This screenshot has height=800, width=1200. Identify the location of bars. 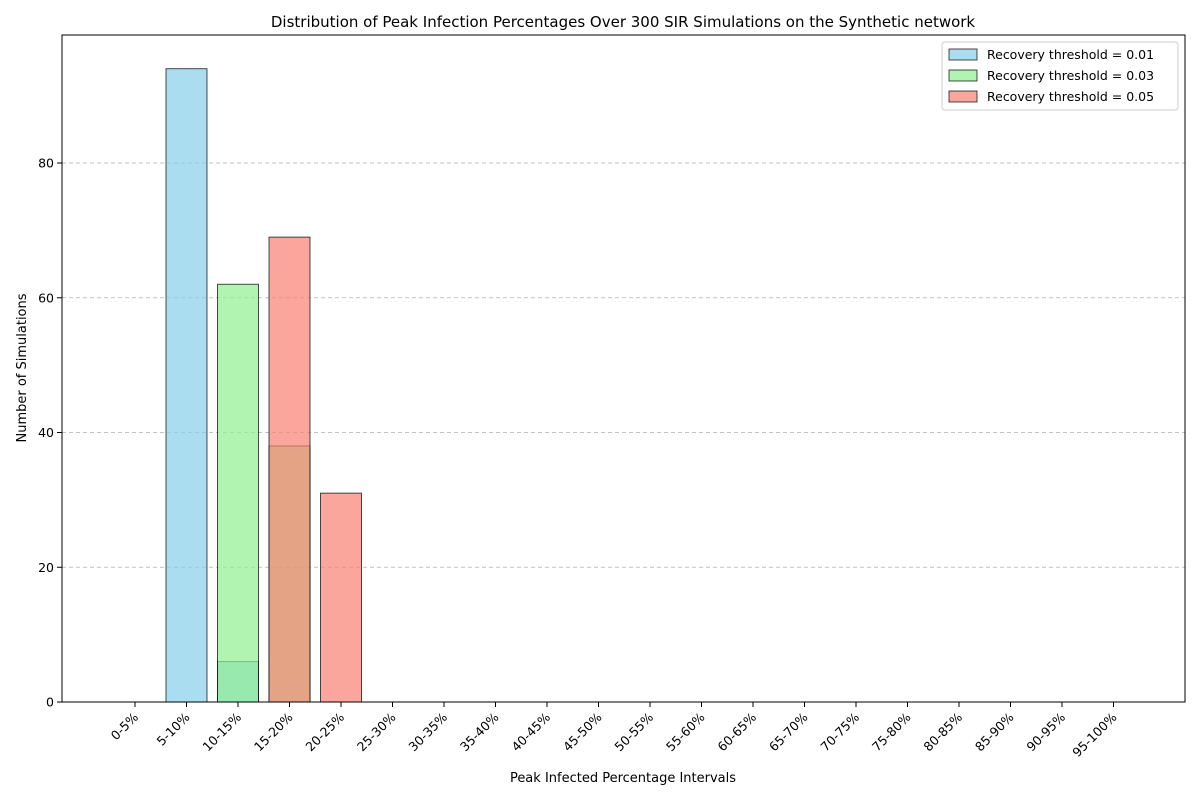
(263, 385).